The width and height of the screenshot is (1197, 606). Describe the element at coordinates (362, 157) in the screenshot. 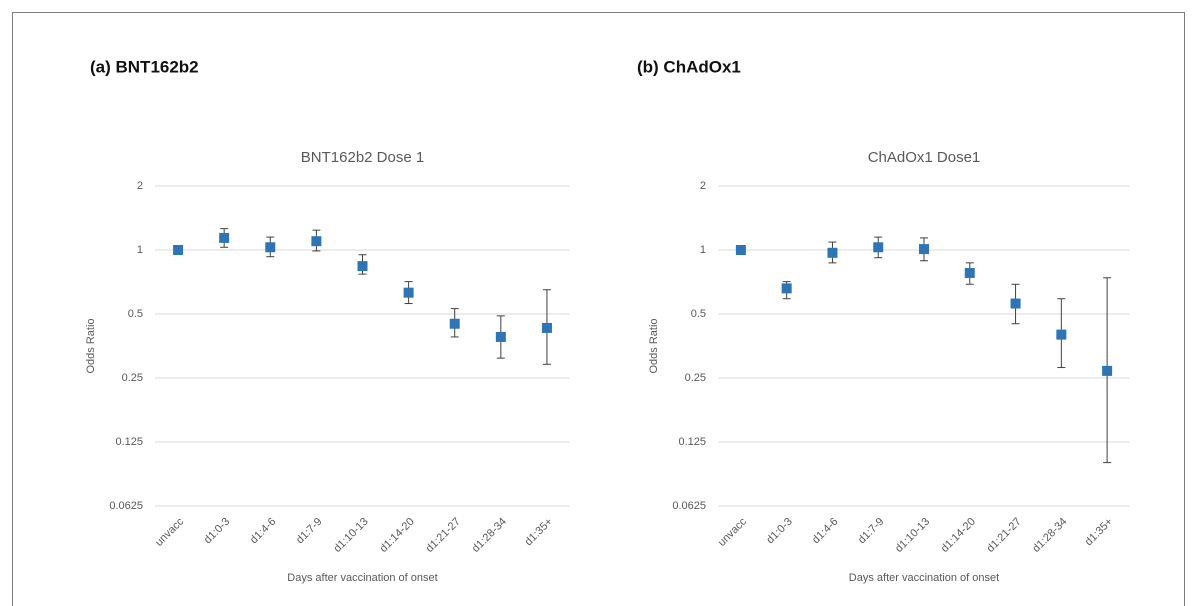

I see `chart-title: BNT162b2 Dose 1` at that location.